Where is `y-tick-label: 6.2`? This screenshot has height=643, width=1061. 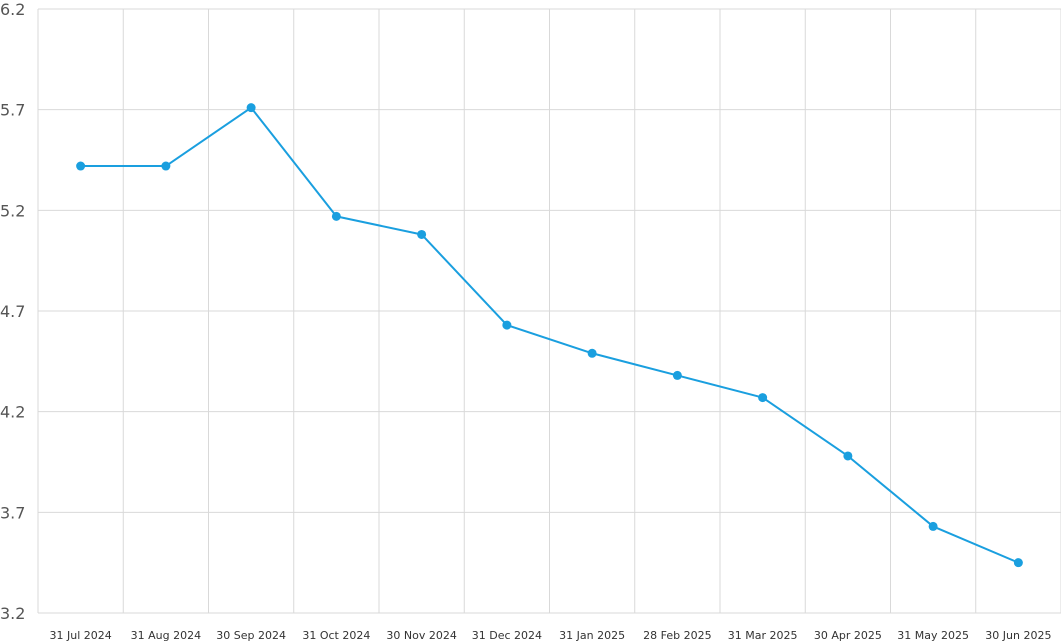
y-tick-label: 6.2 is located at coordinates (12, 9).